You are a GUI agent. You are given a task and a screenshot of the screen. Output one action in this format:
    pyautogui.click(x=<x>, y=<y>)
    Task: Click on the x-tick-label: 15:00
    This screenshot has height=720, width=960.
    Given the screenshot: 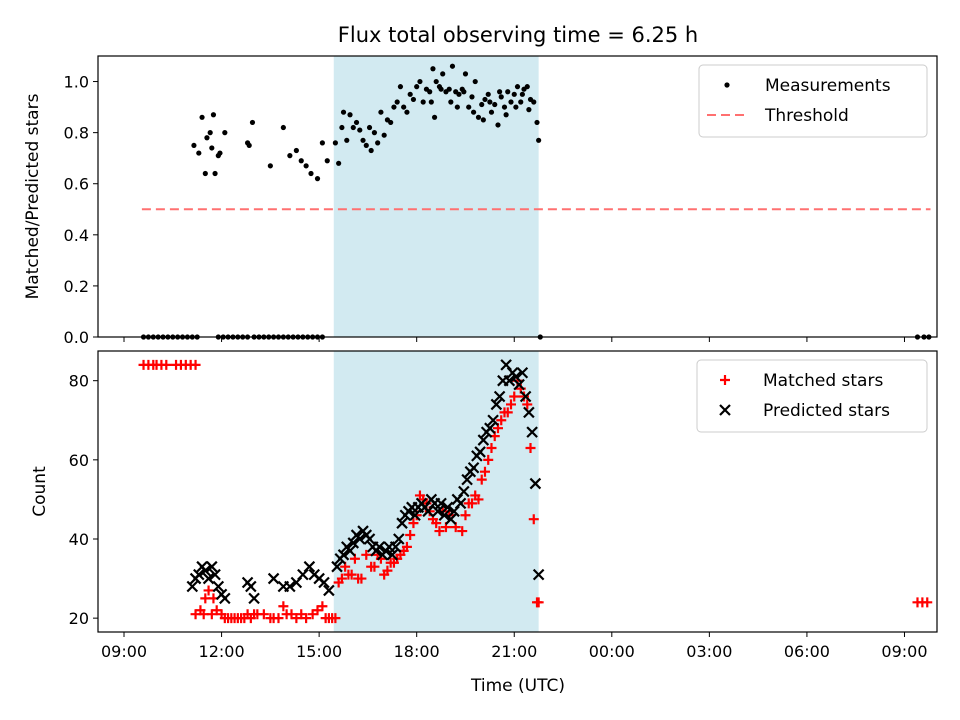 What is the action you would take?
    pyautogui.click(x=319, y=651)
    